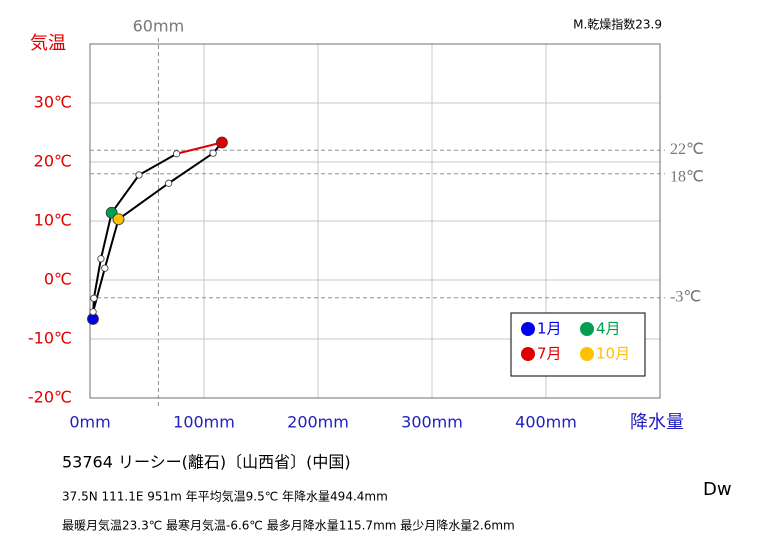 This screenshot has height=549, width=763. Describe the element at coordinates (613, 354) in the screenshot. I see `legend-label: 10月` at that location.